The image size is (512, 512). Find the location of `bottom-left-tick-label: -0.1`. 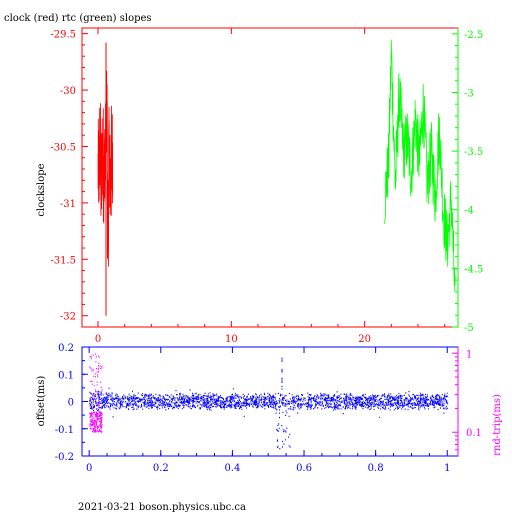

bottom-left-tick-label: -0.1 is located at coordinates (64, 430).